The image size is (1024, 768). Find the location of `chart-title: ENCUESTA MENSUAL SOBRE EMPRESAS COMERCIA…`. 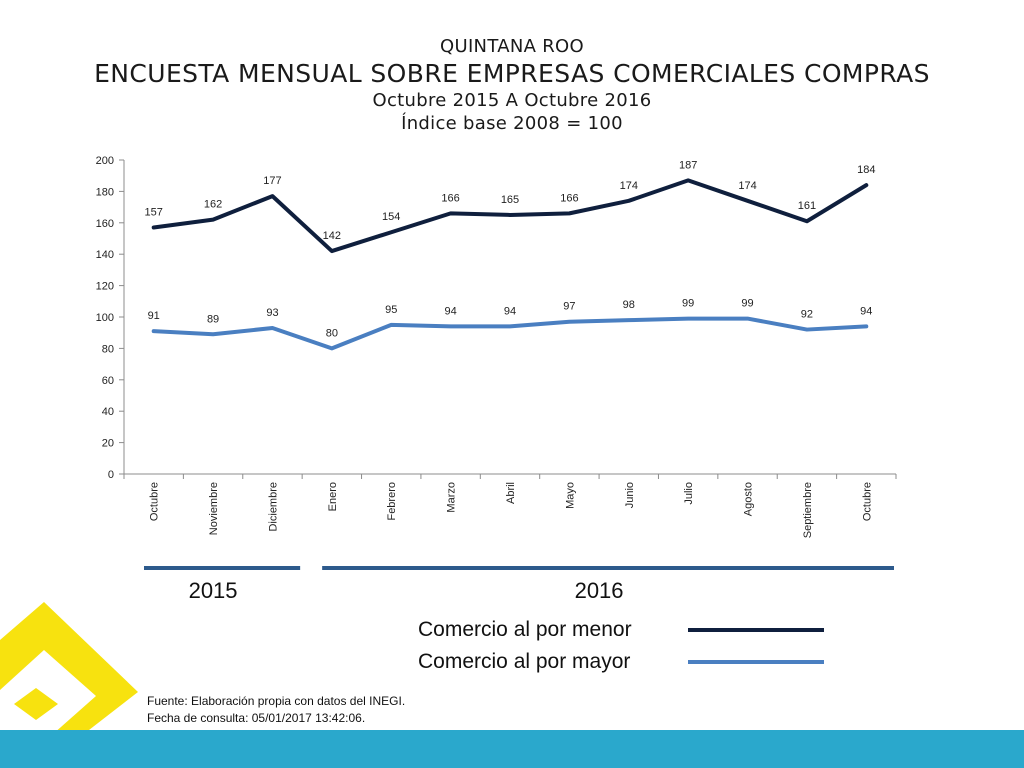

chart-title: ENCUESTA MENSUAL SOBRE EMPRESAS COMERCIA… is located at coordinates (512, 73).